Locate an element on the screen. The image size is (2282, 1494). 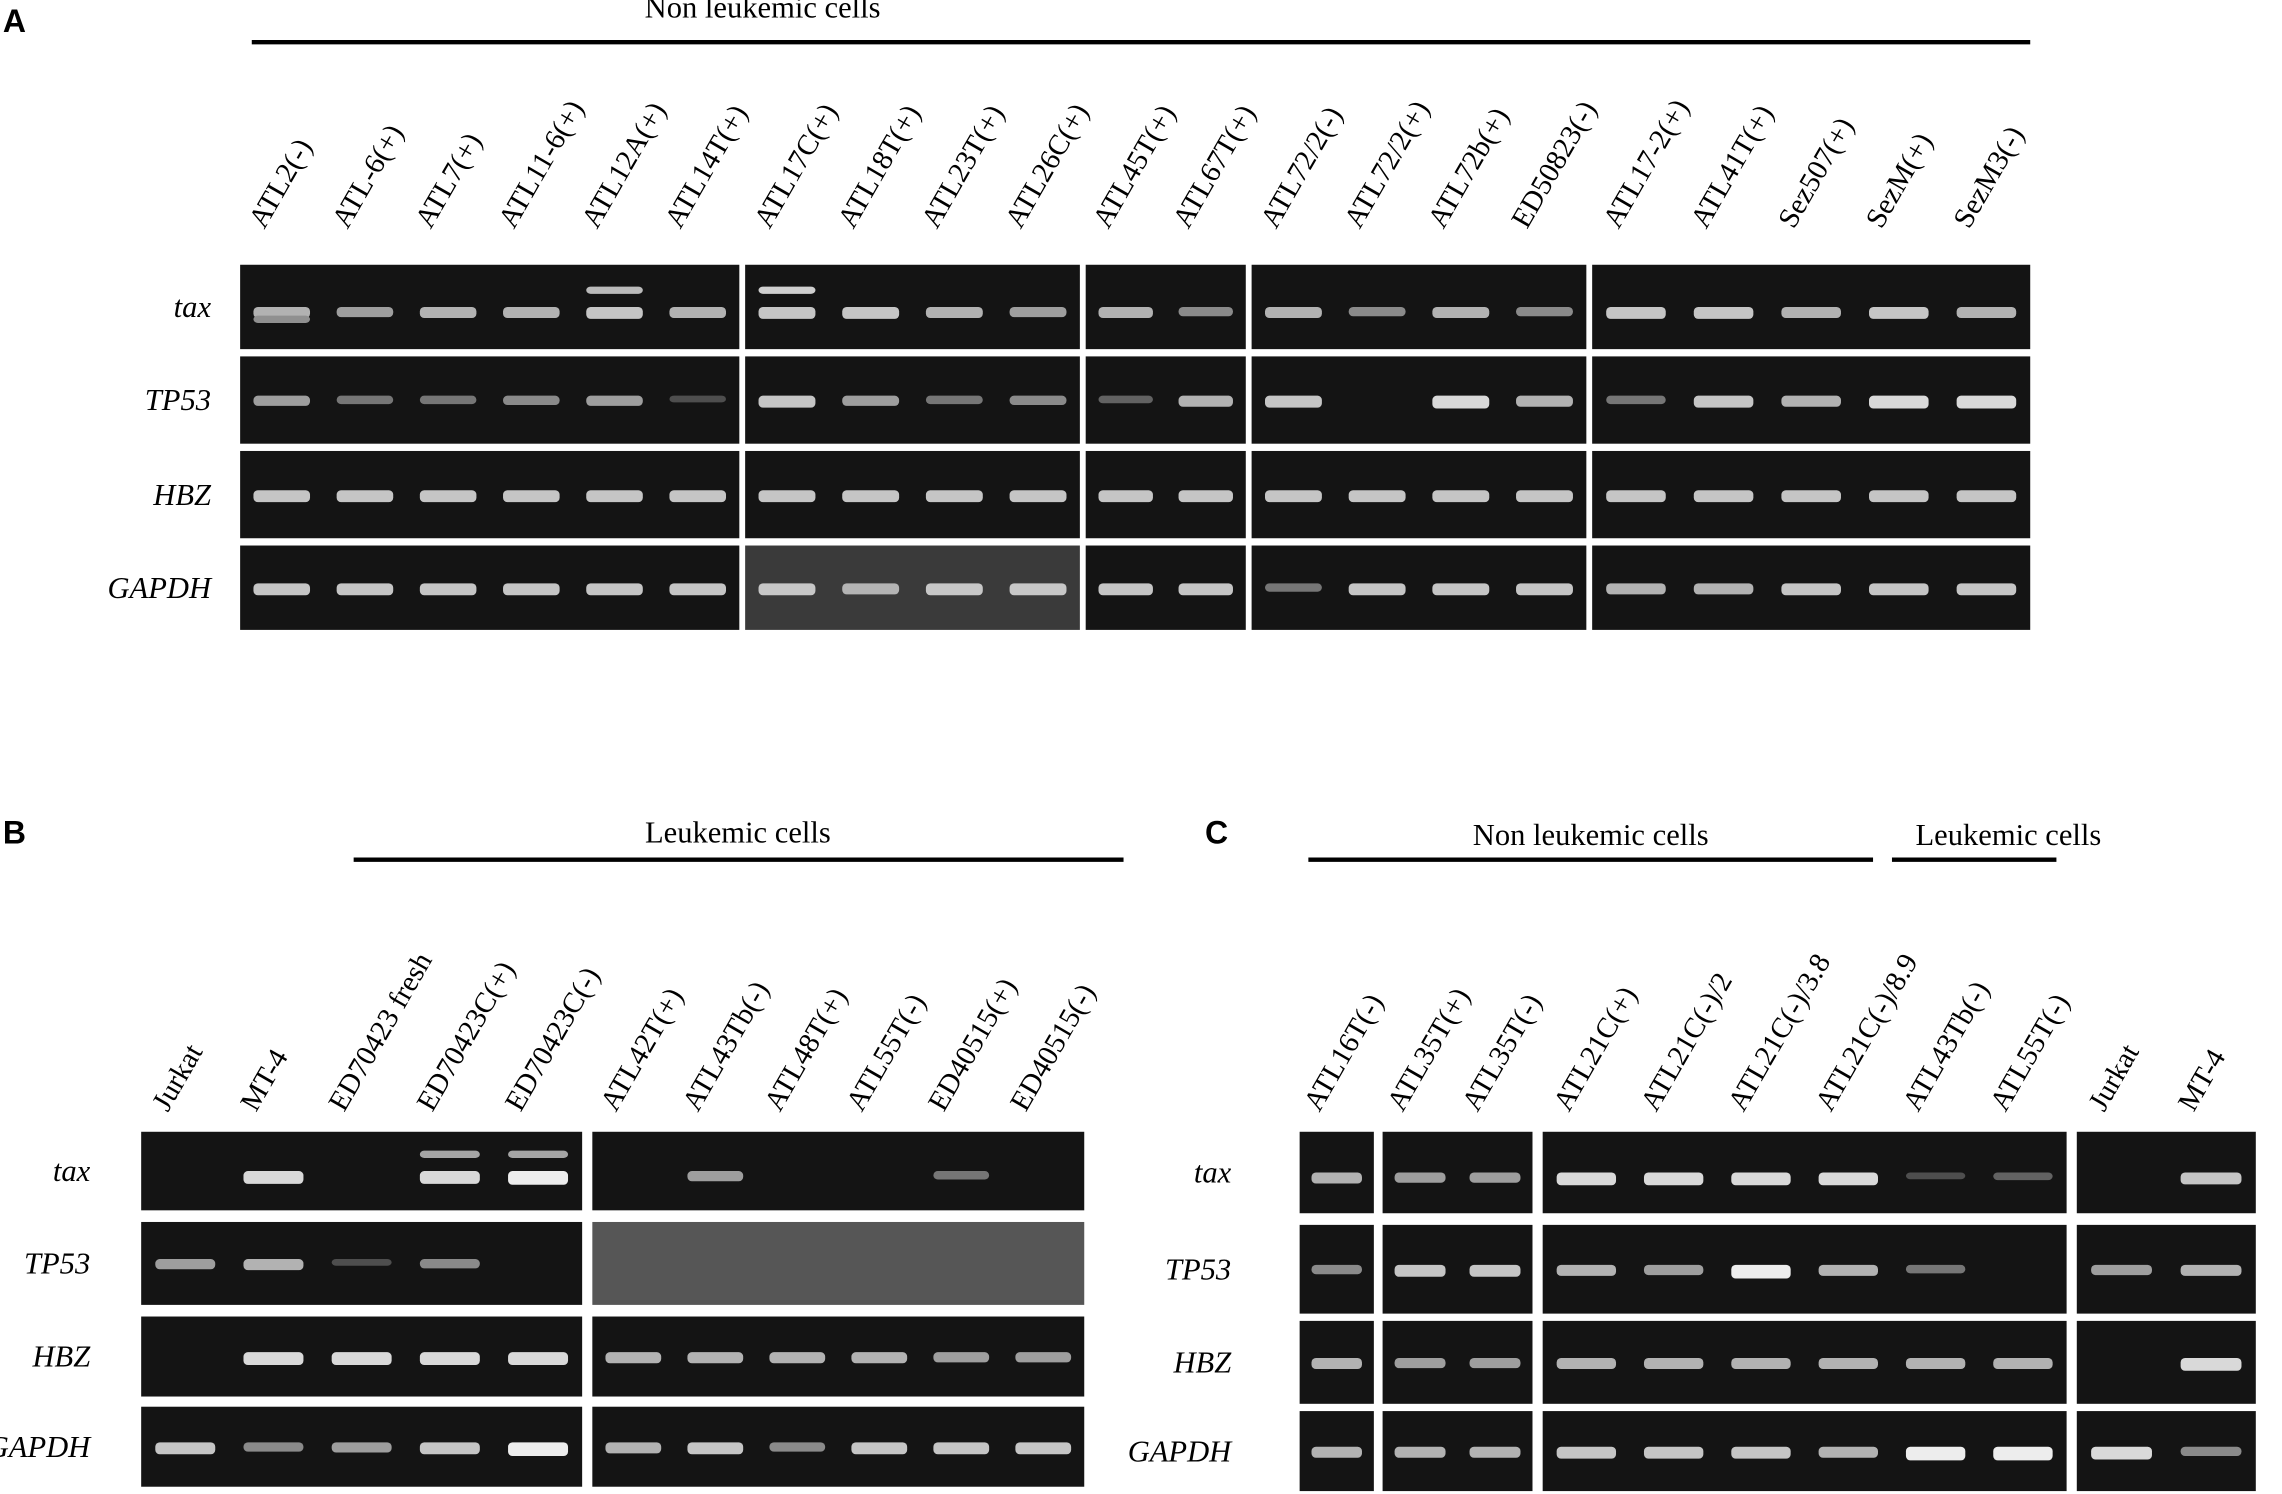
lane-label: ATL67T(+) is located at coordinates (1215, 167).